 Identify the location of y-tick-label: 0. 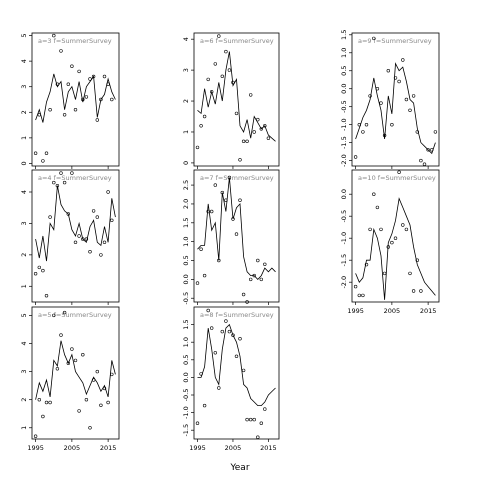
(186, 163).